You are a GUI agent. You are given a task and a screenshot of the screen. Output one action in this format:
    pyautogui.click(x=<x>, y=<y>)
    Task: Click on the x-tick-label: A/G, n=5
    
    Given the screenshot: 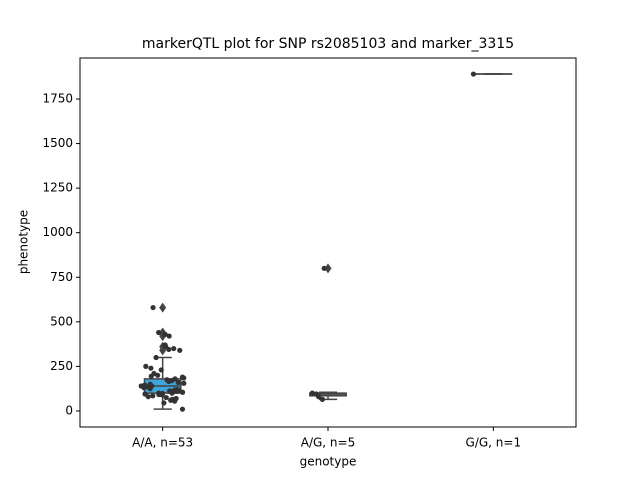 What is the action you would take?
    pyautogui.click(x=328, y=443)
    